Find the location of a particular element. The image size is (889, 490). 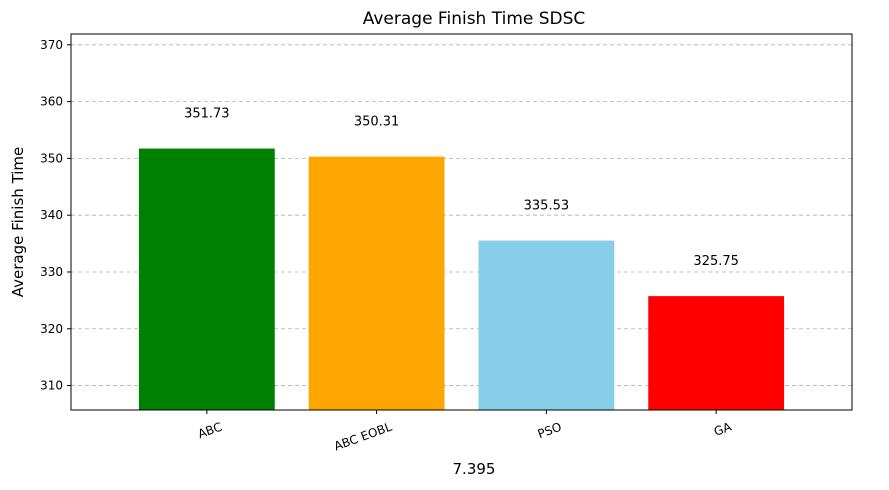

x-tick-label: ABC is located at coordinates (210, 431).